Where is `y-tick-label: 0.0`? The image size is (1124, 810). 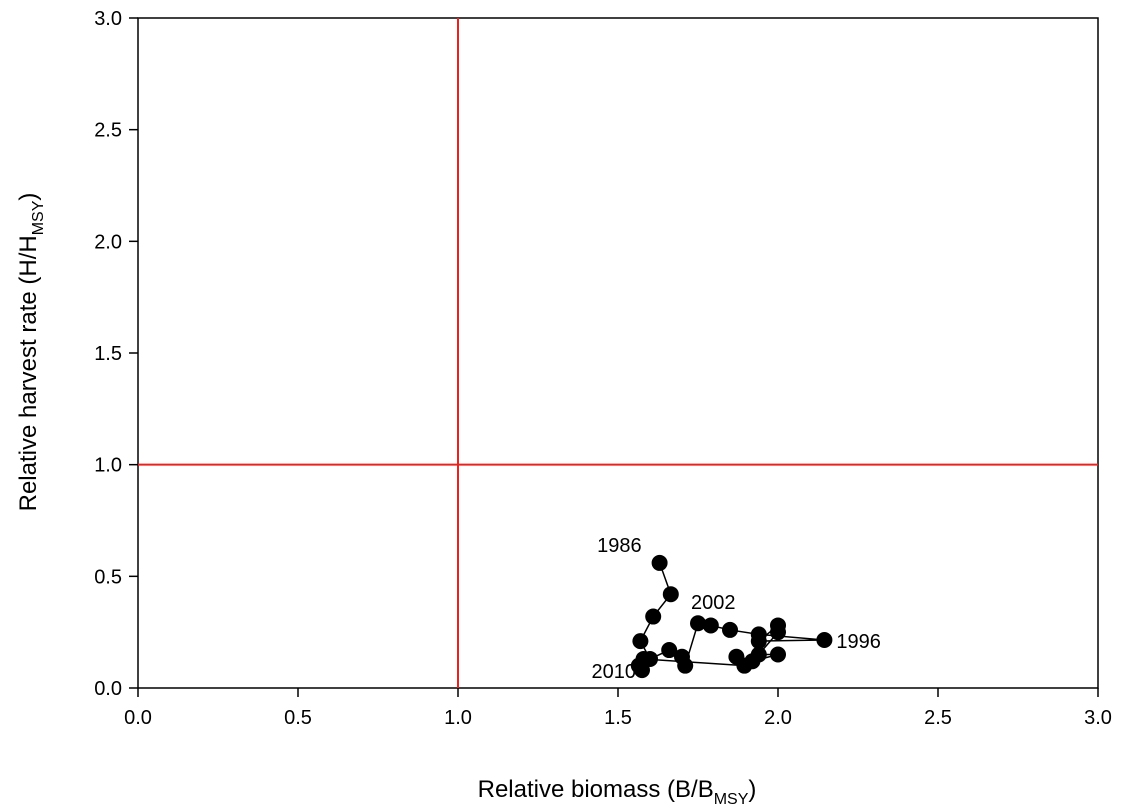 y-tick-label: 0.0 is located at coordinates (108, 689).